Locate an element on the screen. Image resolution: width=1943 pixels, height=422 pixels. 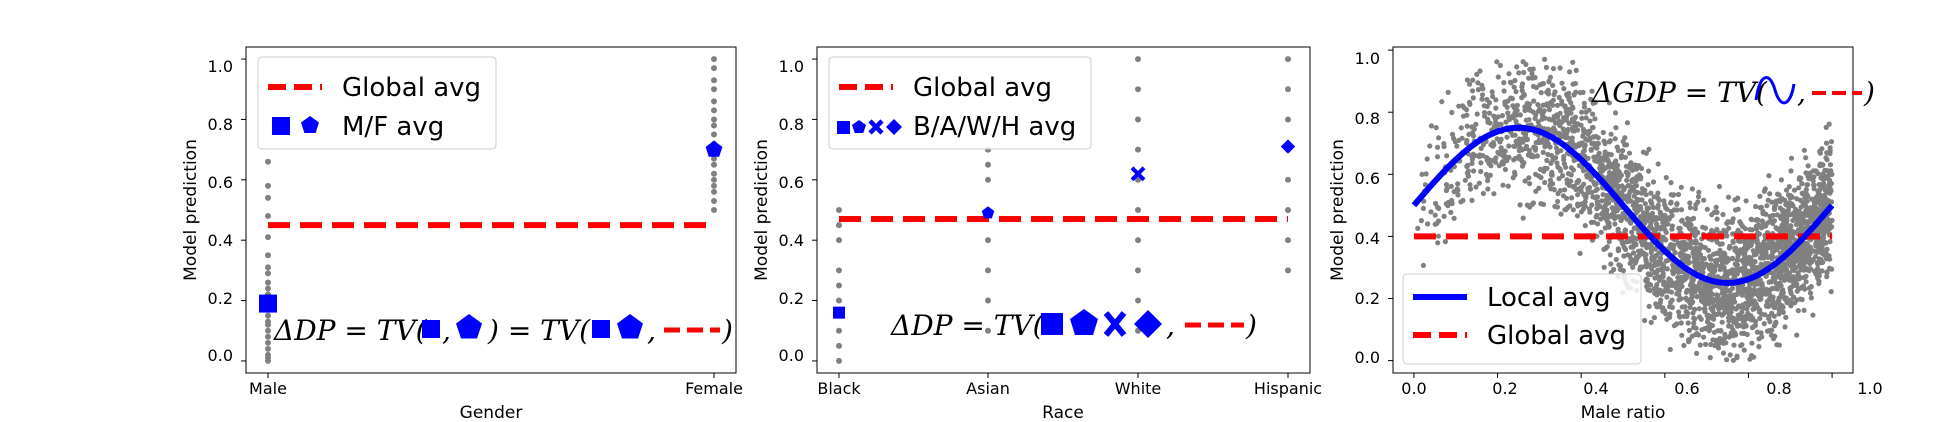
legend-square-marker is located at coordinates (281, 126).